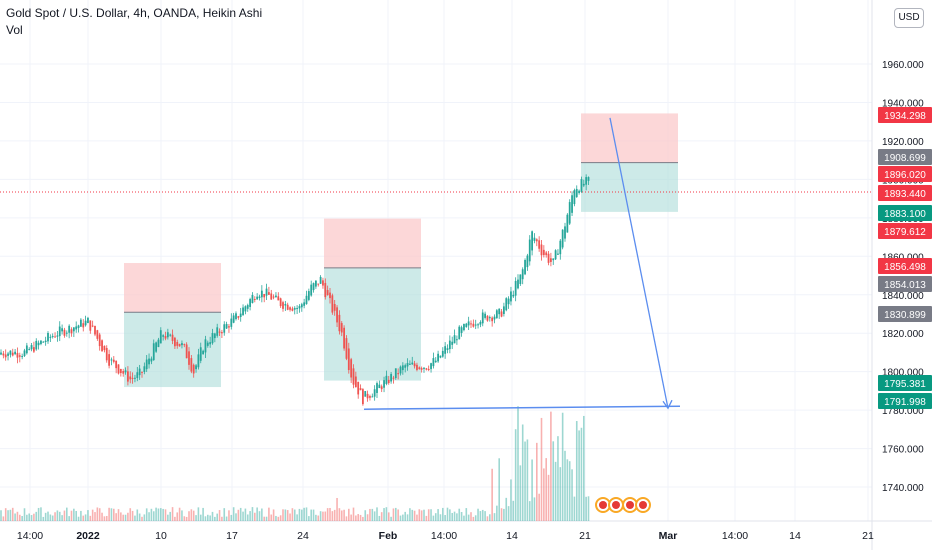 The image size is (932, 550). I want to click on price-label: 1879.612, so click(905, 232).